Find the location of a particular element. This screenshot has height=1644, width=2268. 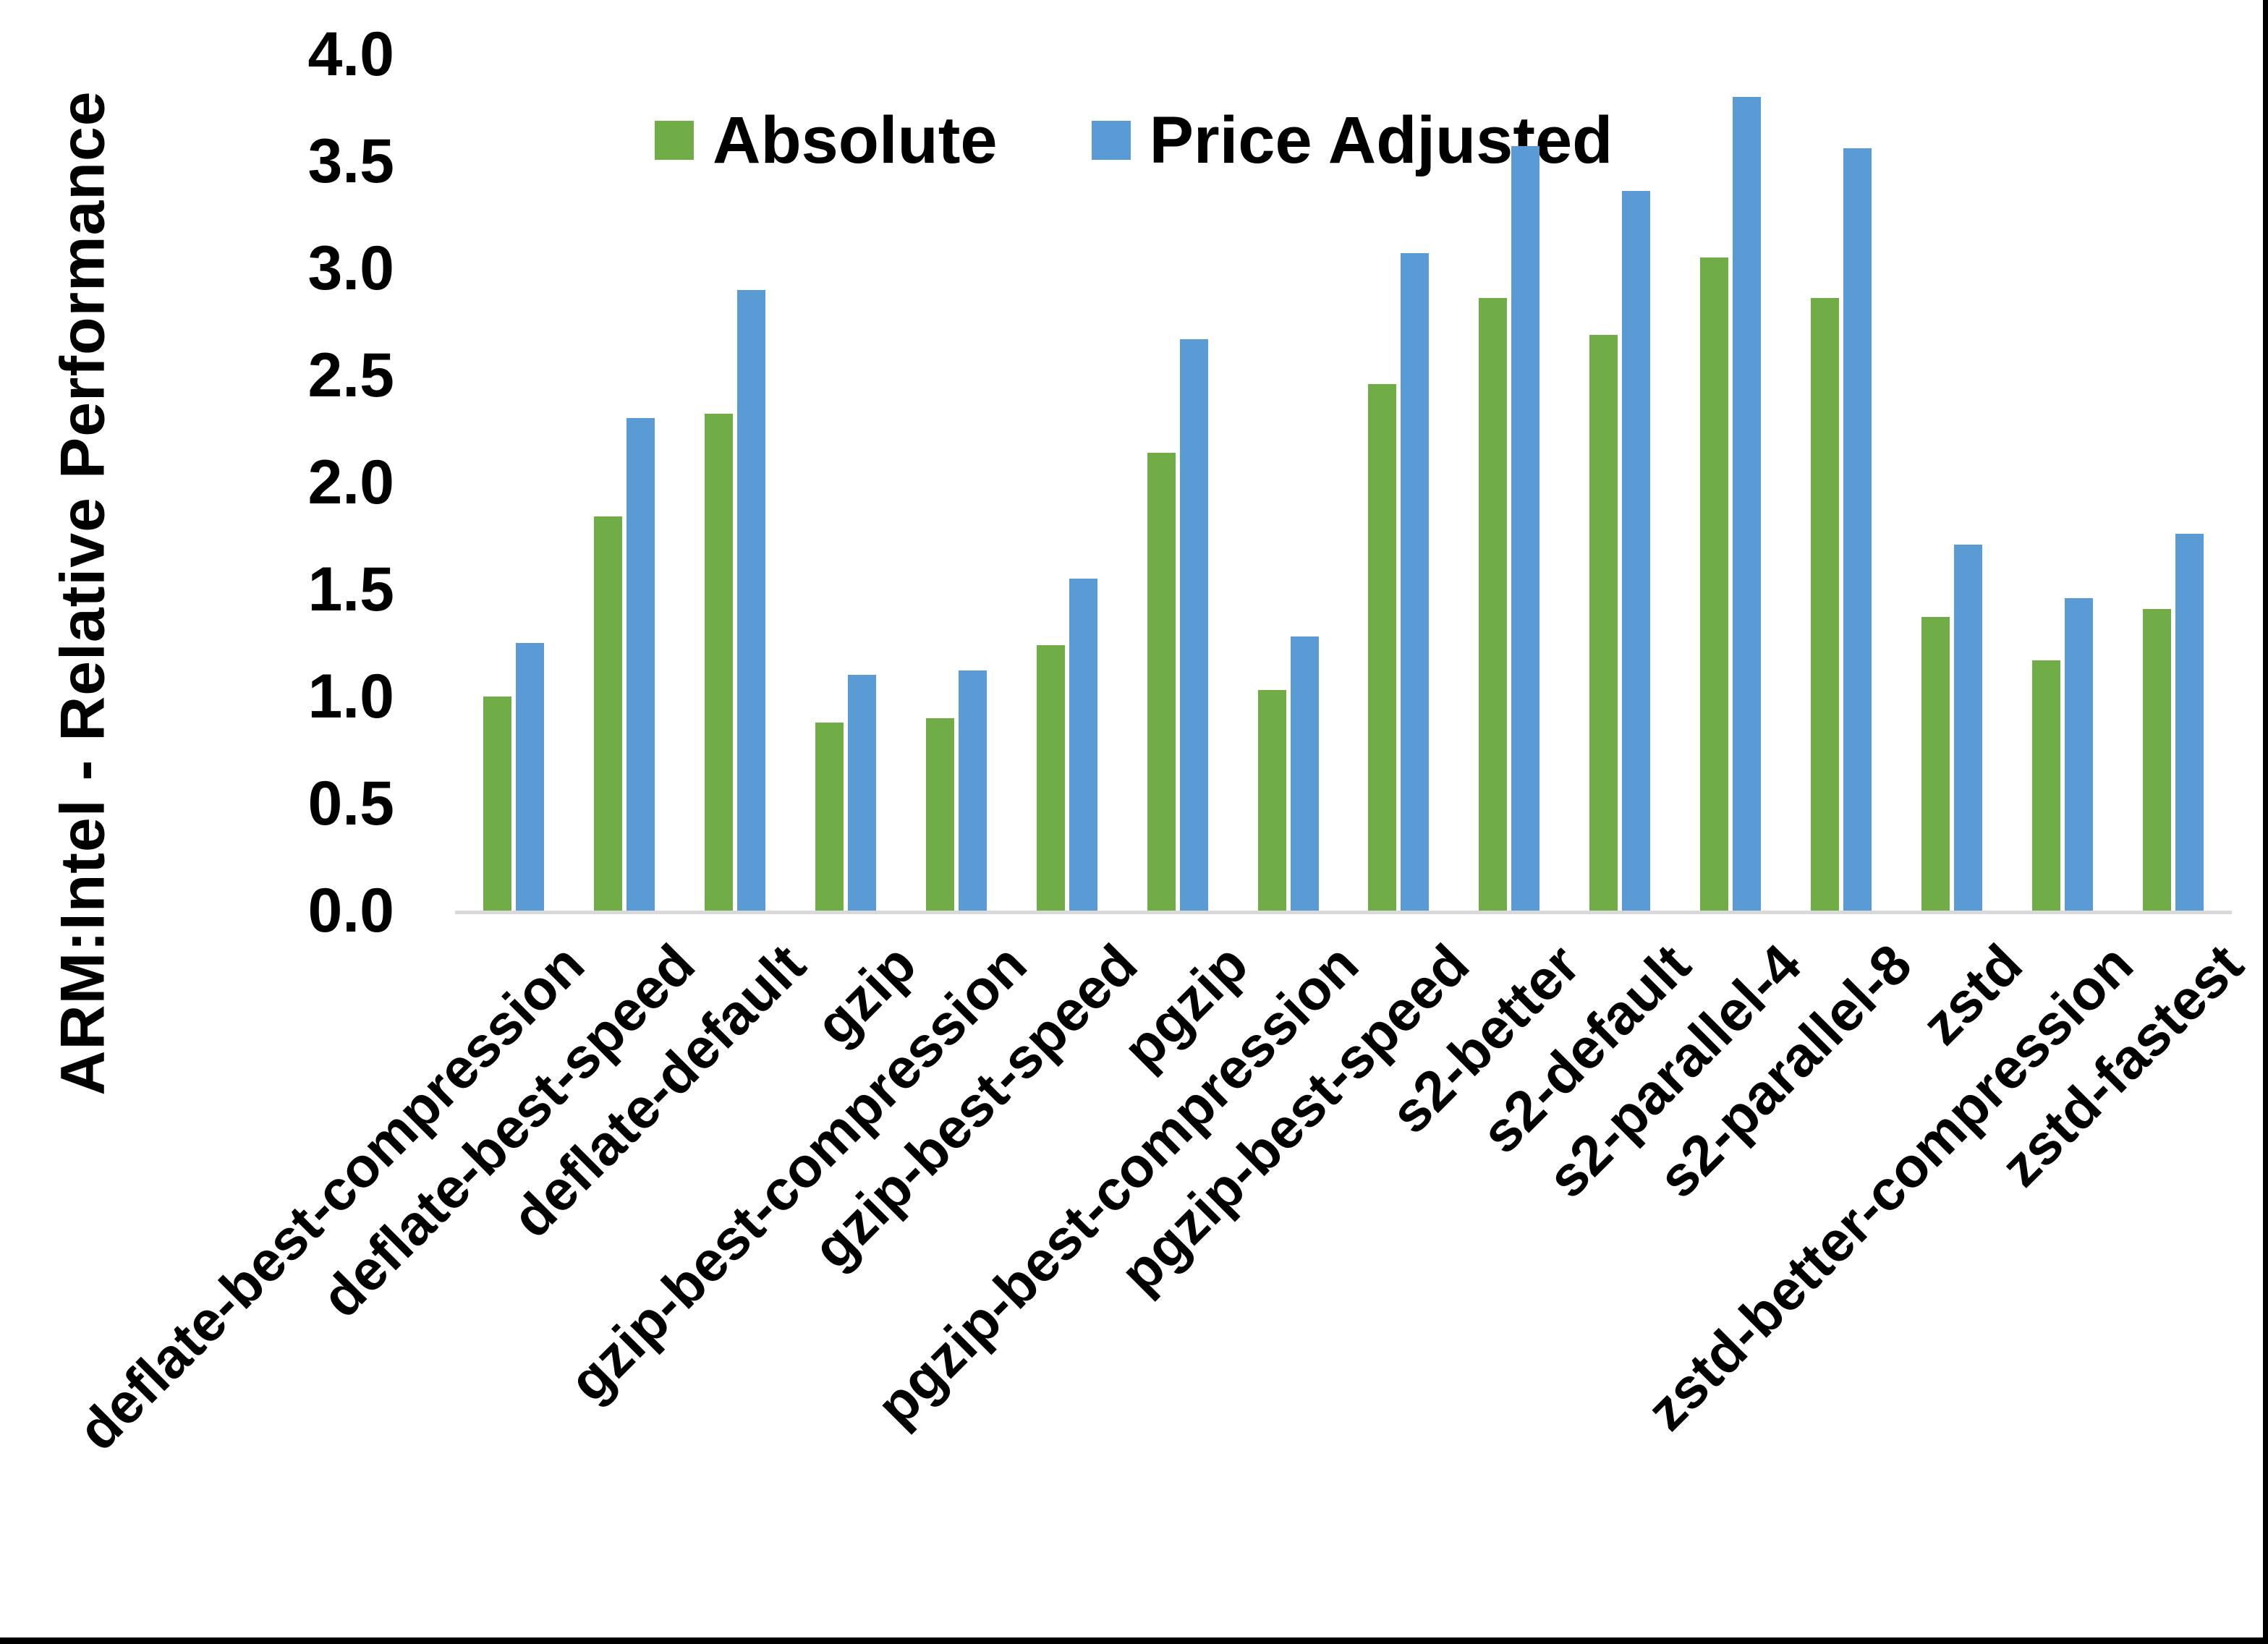

legend-label-price-adjusted: Price Adjusted is located at coordinates (1381, 140).